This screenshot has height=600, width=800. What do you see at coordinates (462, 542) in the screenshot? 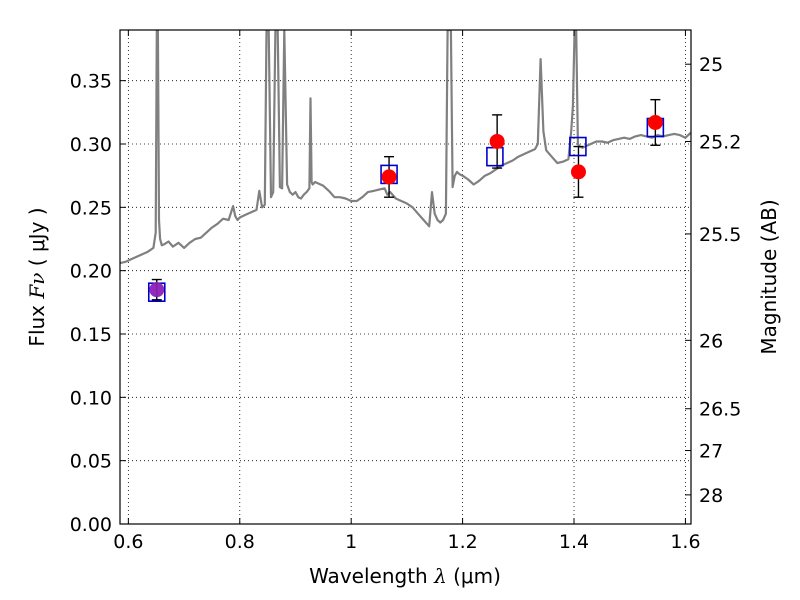
I see `x-tick-label: 1.2` at bounding box center [462, 542].